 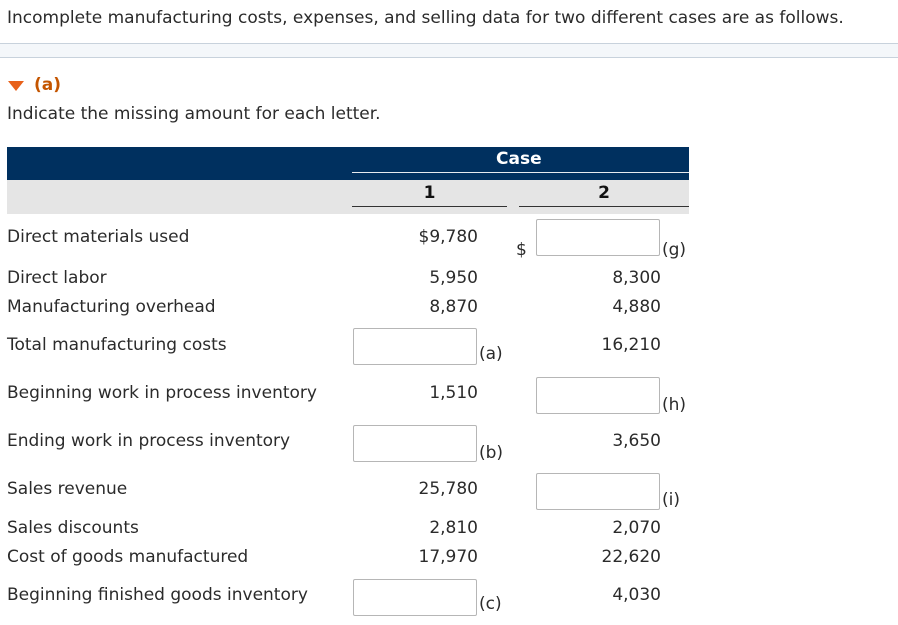 I want to click on row-label-manufacturing-overhead: Manufacturing overhead, so click(x=111, y=307).